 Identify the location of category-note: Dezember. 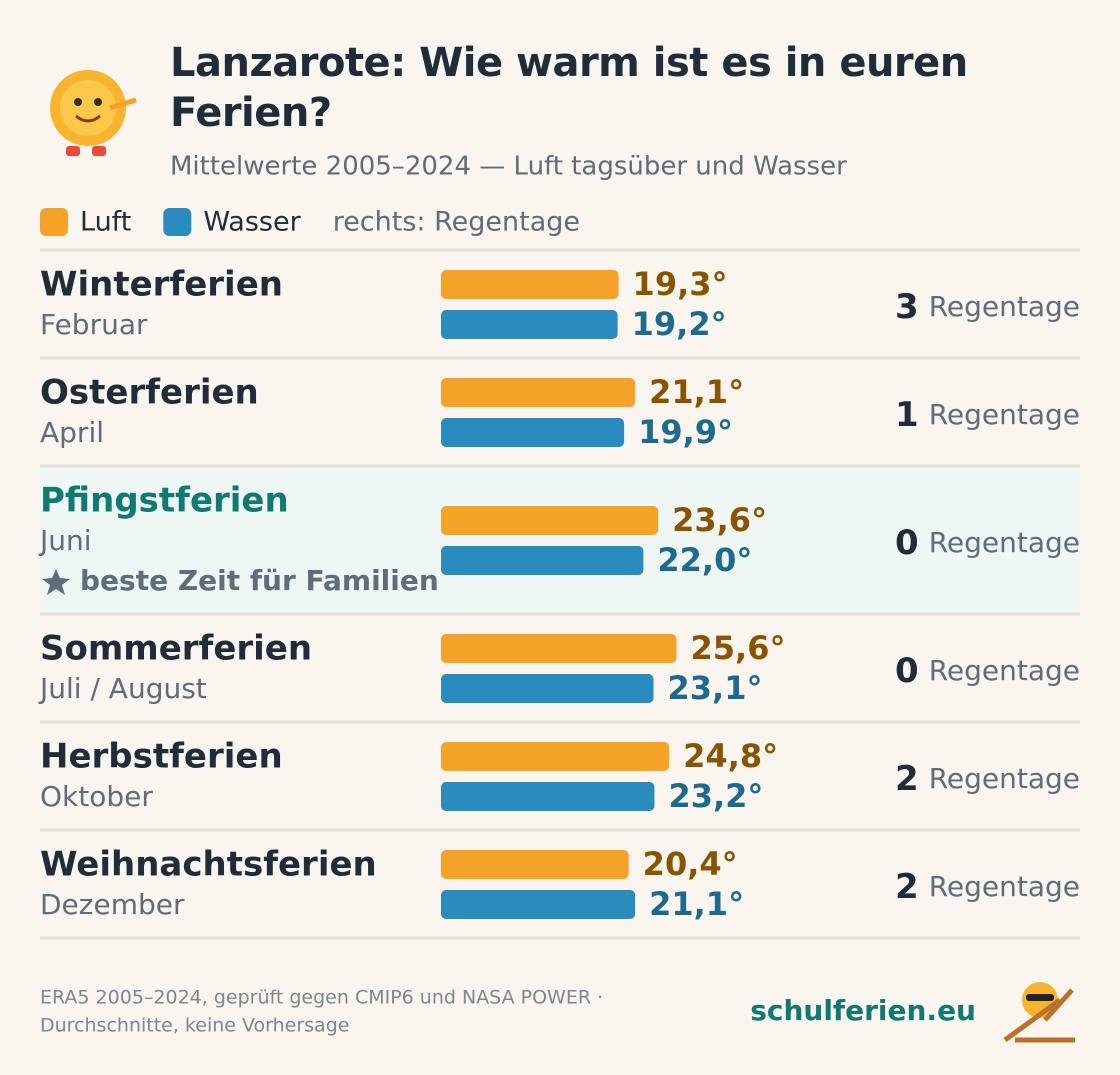
(112, 904).